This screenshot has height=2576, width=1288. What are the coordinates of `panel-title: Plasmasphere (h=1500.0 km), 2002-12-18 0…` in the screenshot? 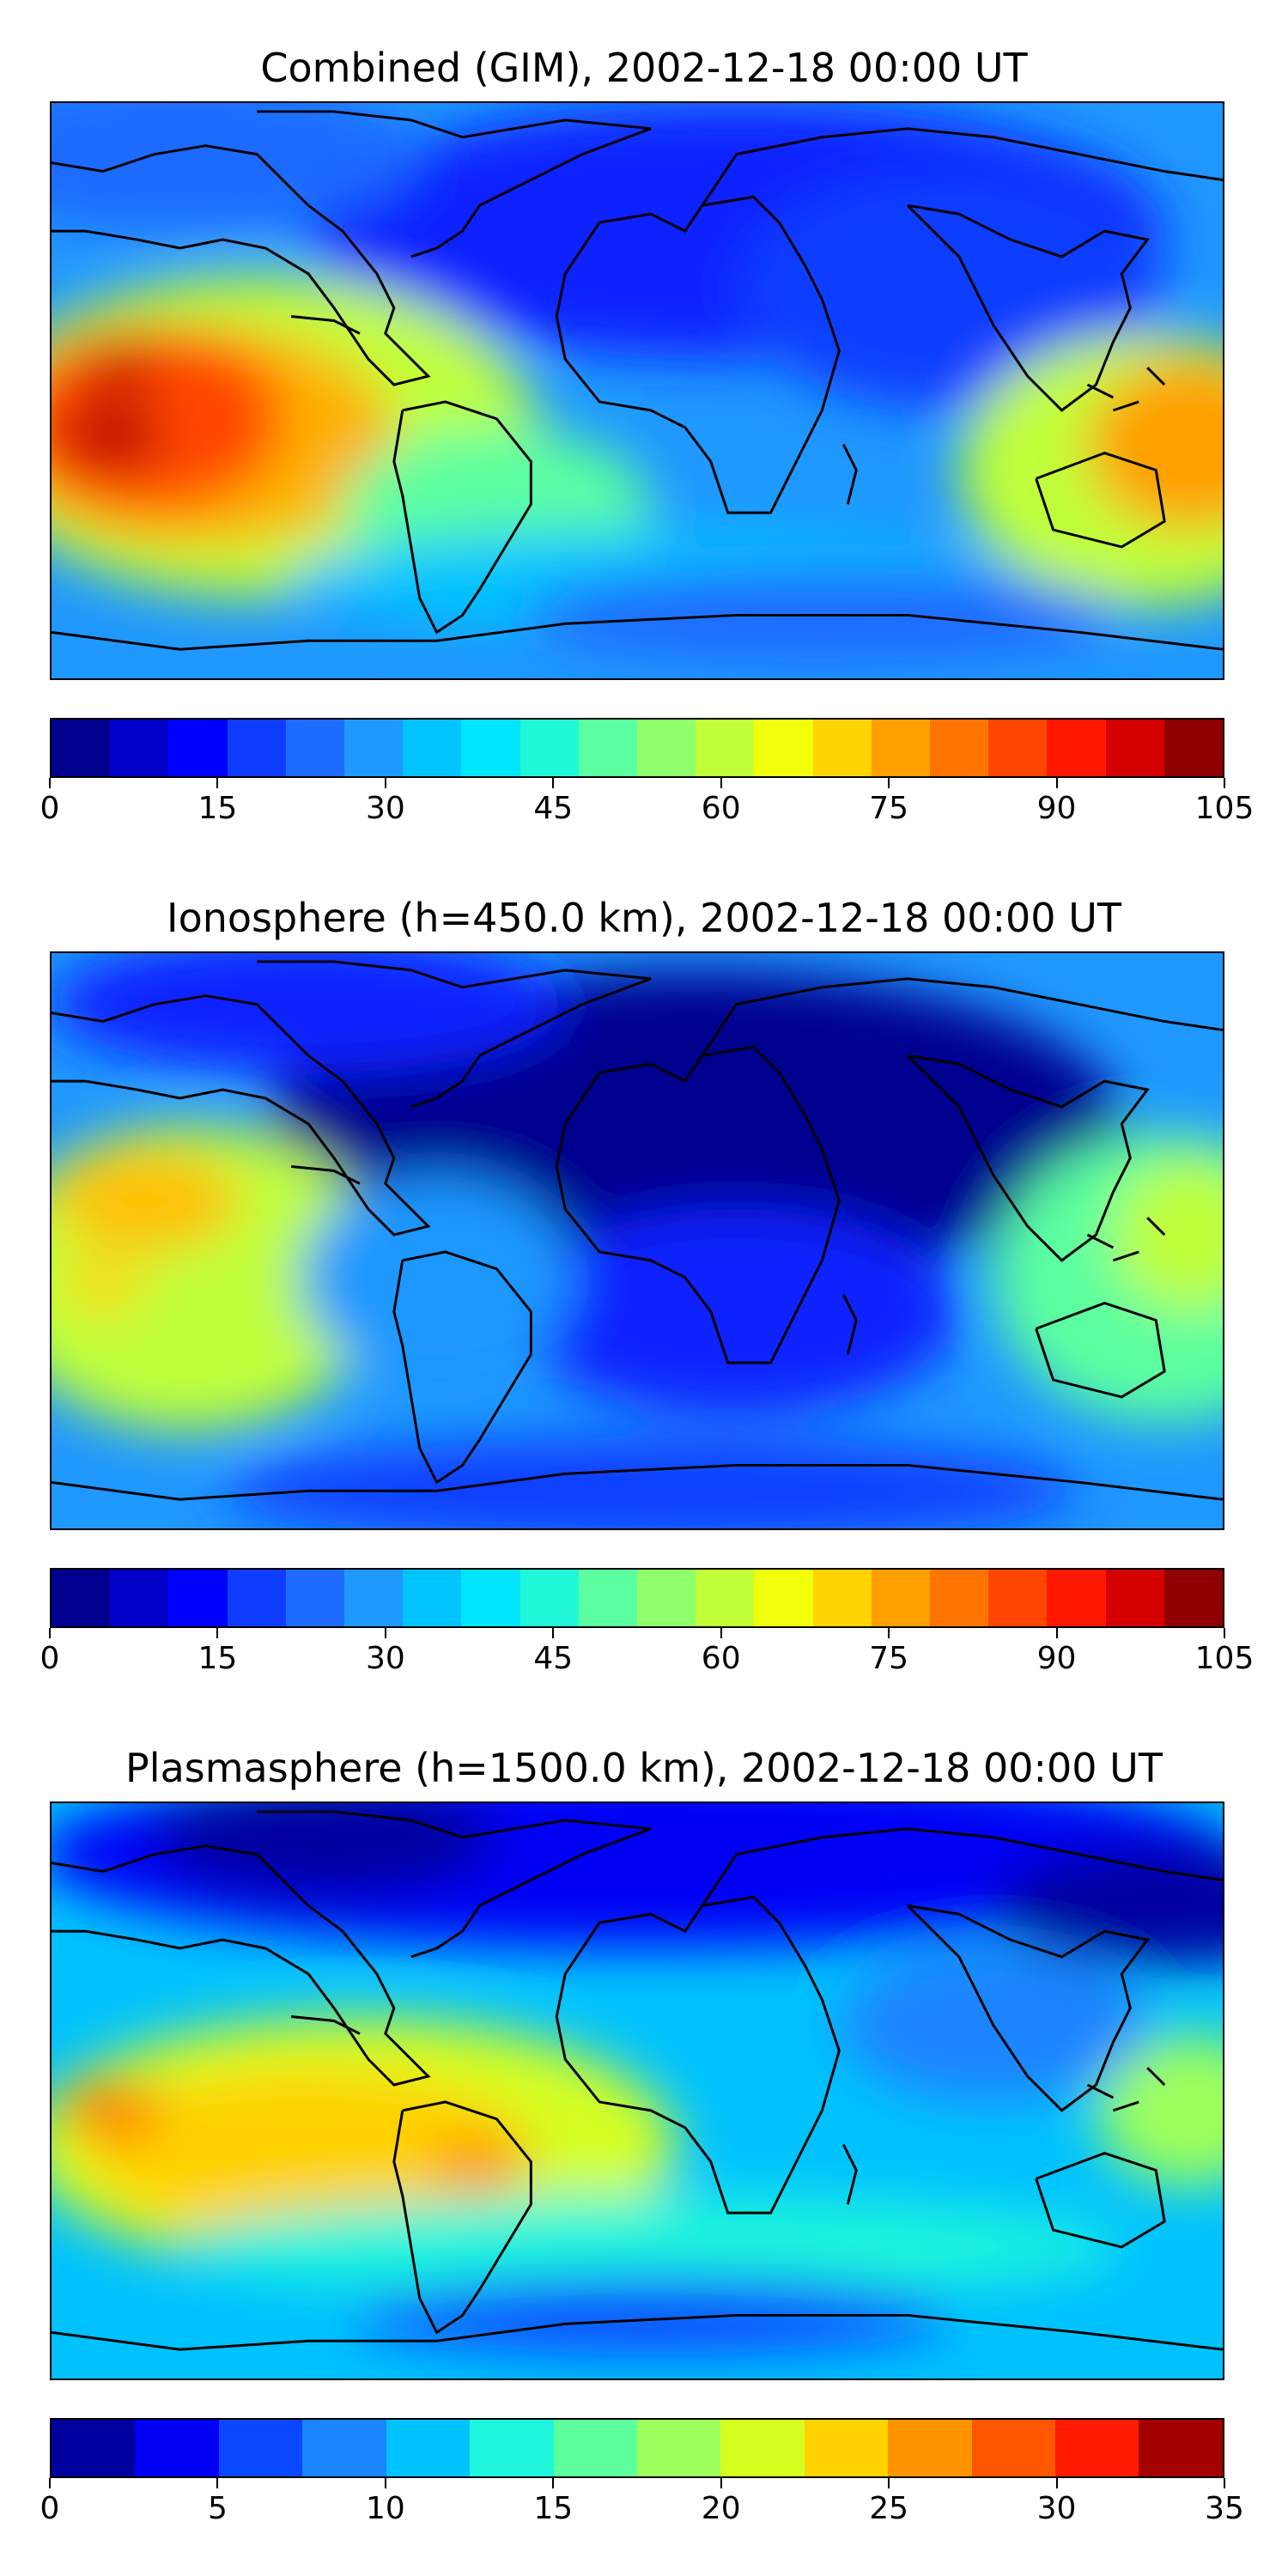 It's located at (644, 1768).